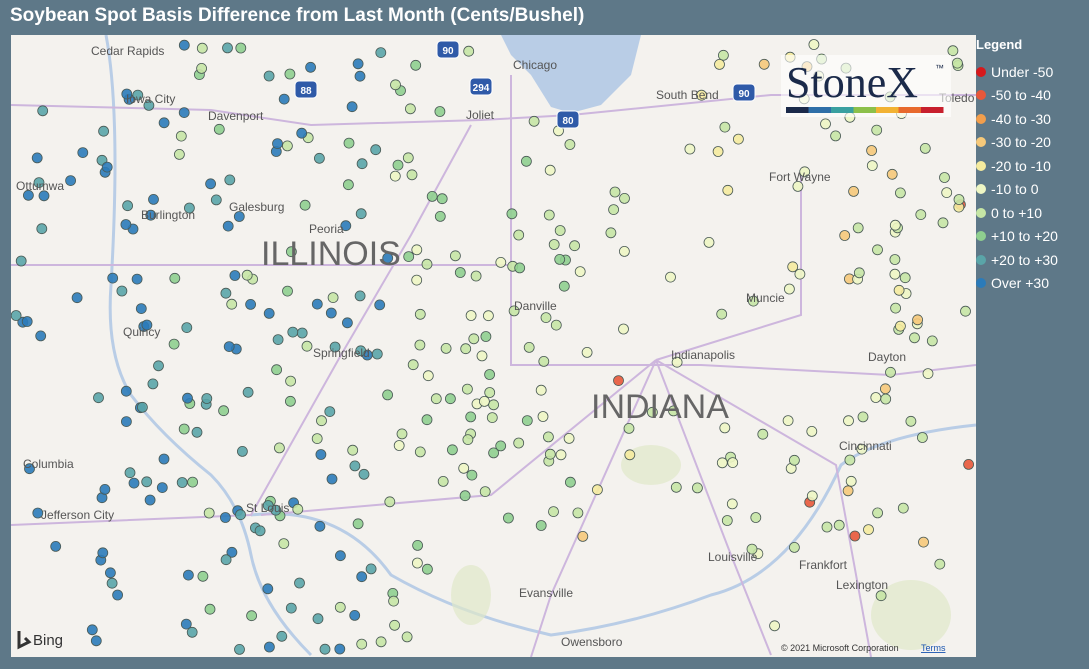  What do you see at coordinates (1017, 237) in the screenshot?
I see `legend-item: +10 to +20` at bounding box center [1017, 237].